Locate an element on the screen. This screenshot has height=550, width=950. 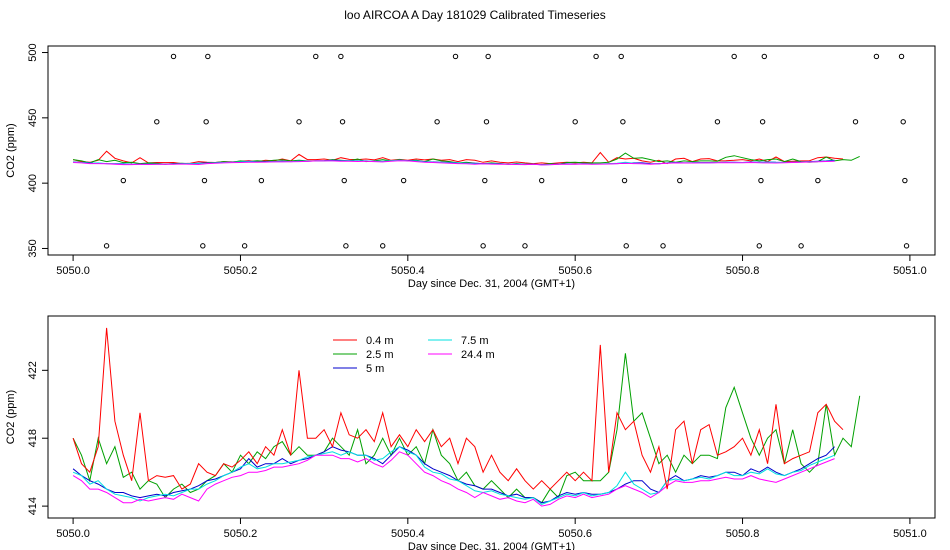
x-tick-label-1-2: 5050.4 is located at coordinates (408, 534).